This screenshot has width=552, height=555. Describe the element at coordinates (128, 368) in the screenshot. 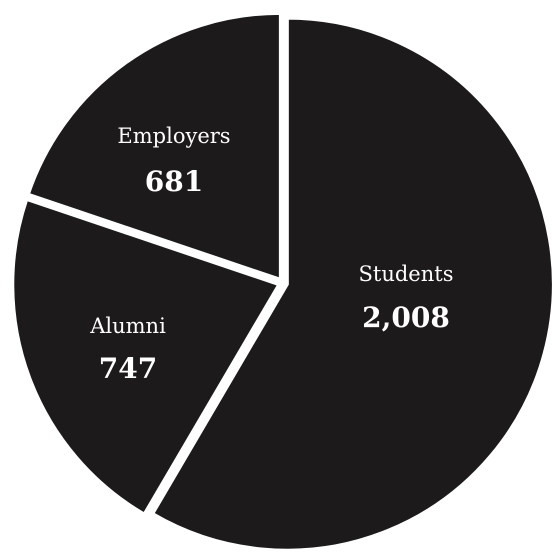

I see `slice-value-alumni: 747` at that location.